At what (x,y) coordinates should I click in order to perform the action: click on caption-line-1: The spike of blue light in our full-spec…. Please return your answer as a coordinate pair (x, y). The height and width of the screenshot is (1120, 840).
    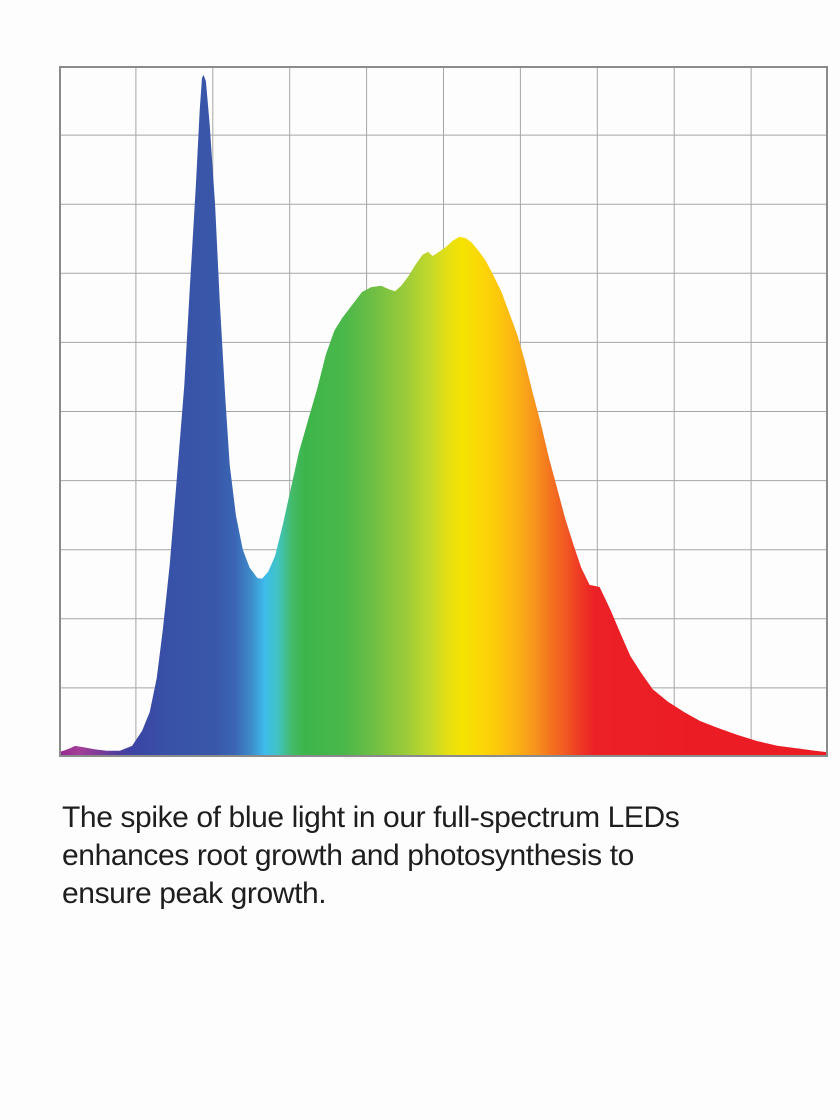
    Looking at the image, I should click on (371, 817).